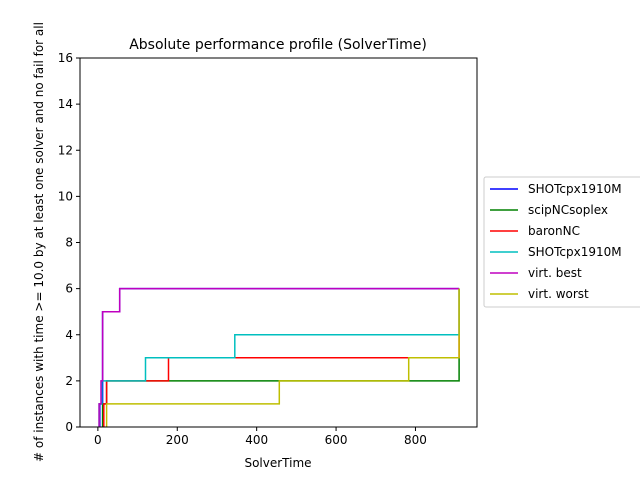 This screenshot has height=480, width=640. I want to click on legend-label-6: virt. worst, so click(558, 294).